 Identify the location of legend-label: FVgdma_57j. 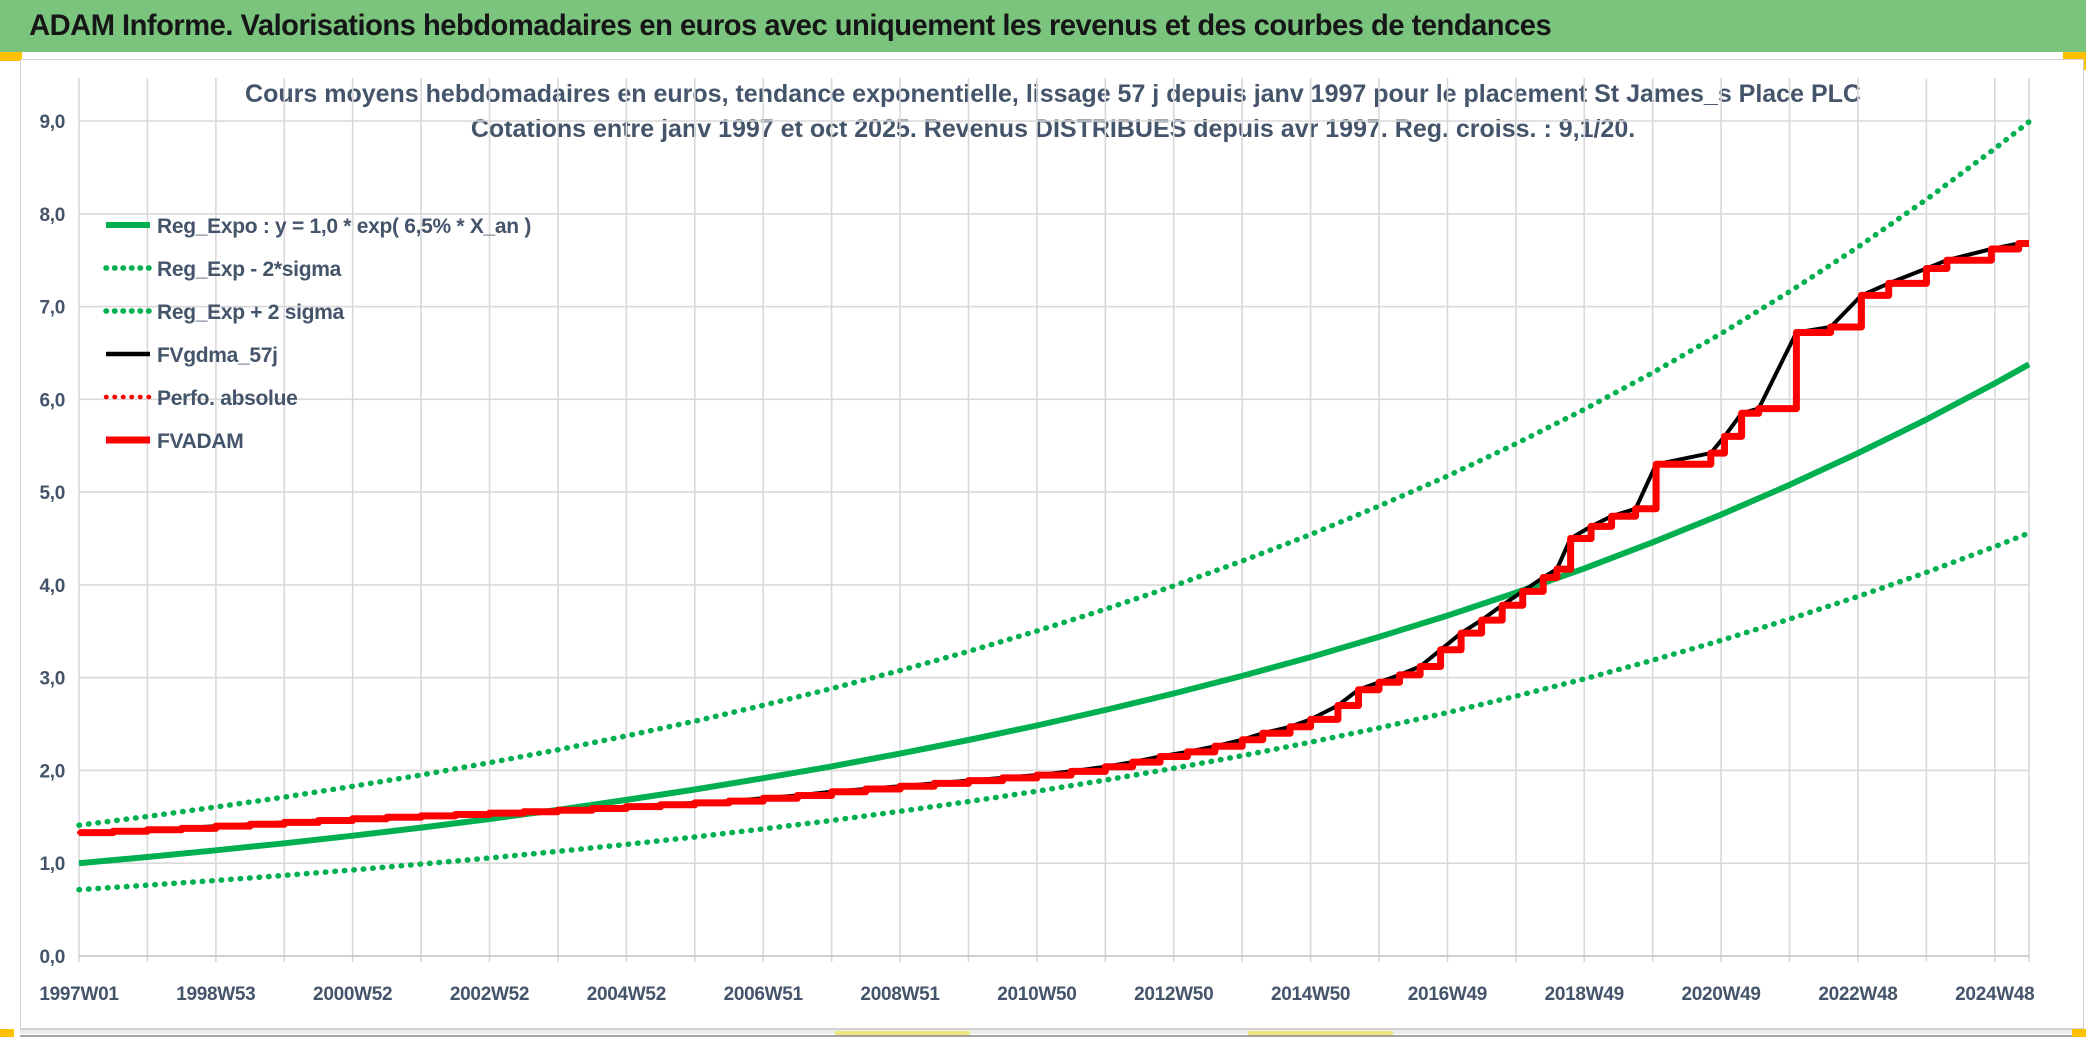
(217, 355).